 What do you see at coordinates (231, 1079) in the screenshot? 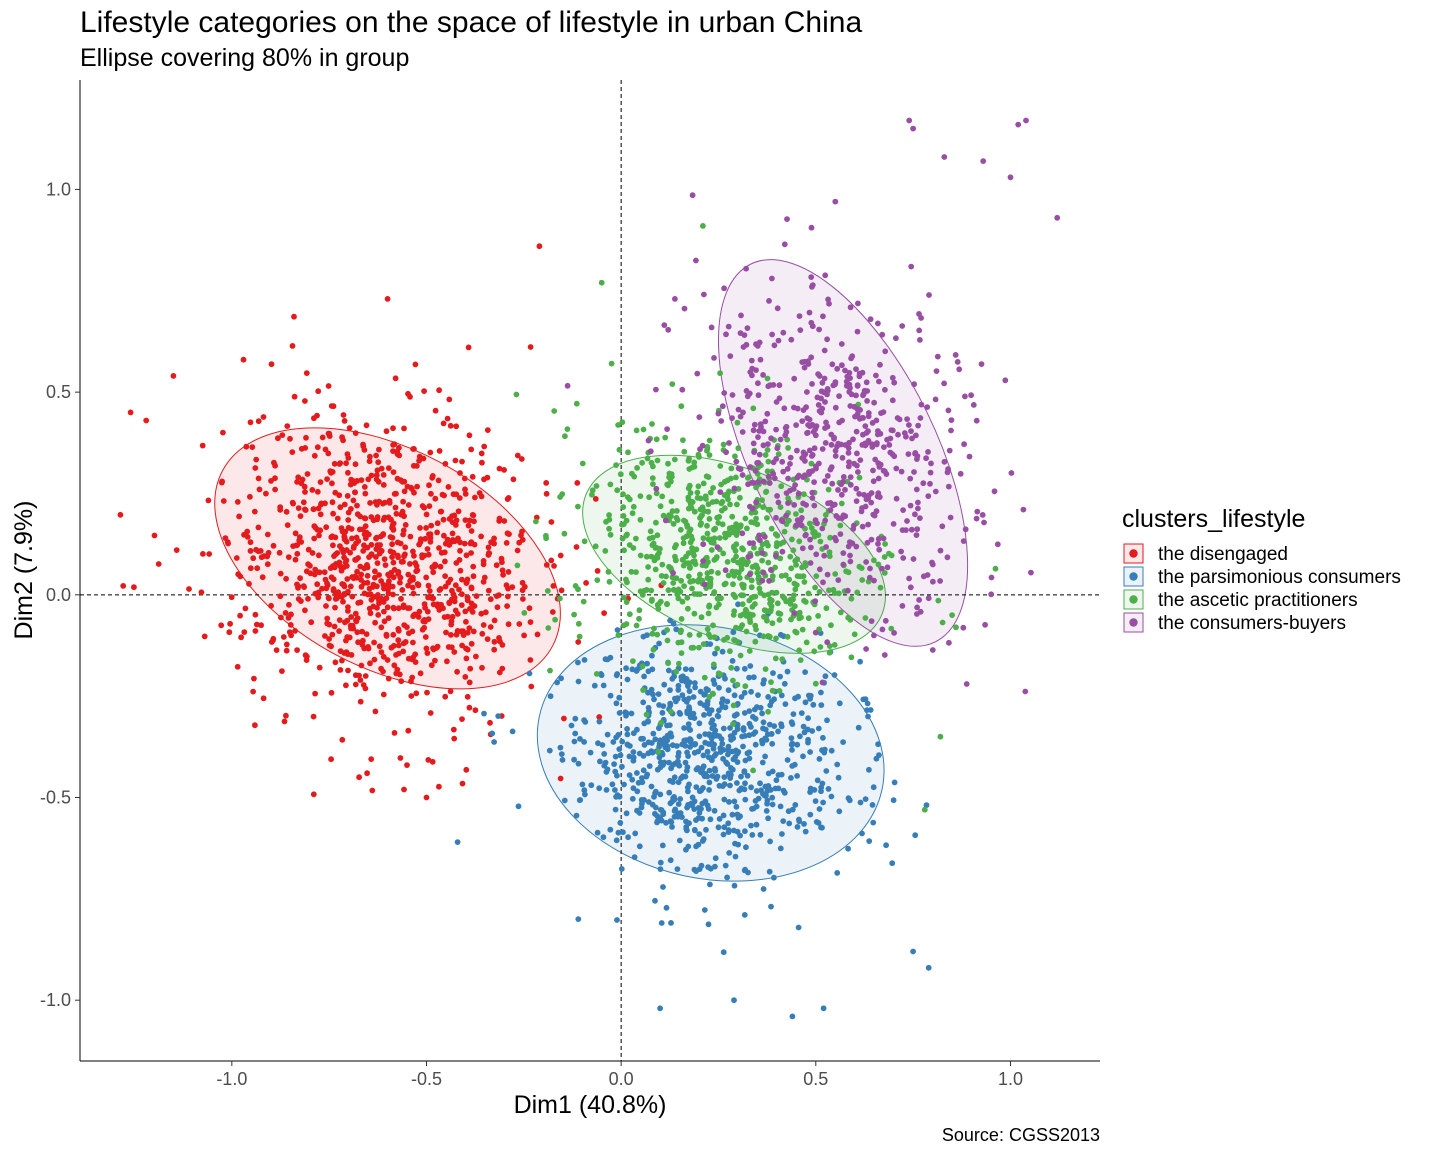
I see `x-tick-label: -1.0` at bounding box center [231, 1079].